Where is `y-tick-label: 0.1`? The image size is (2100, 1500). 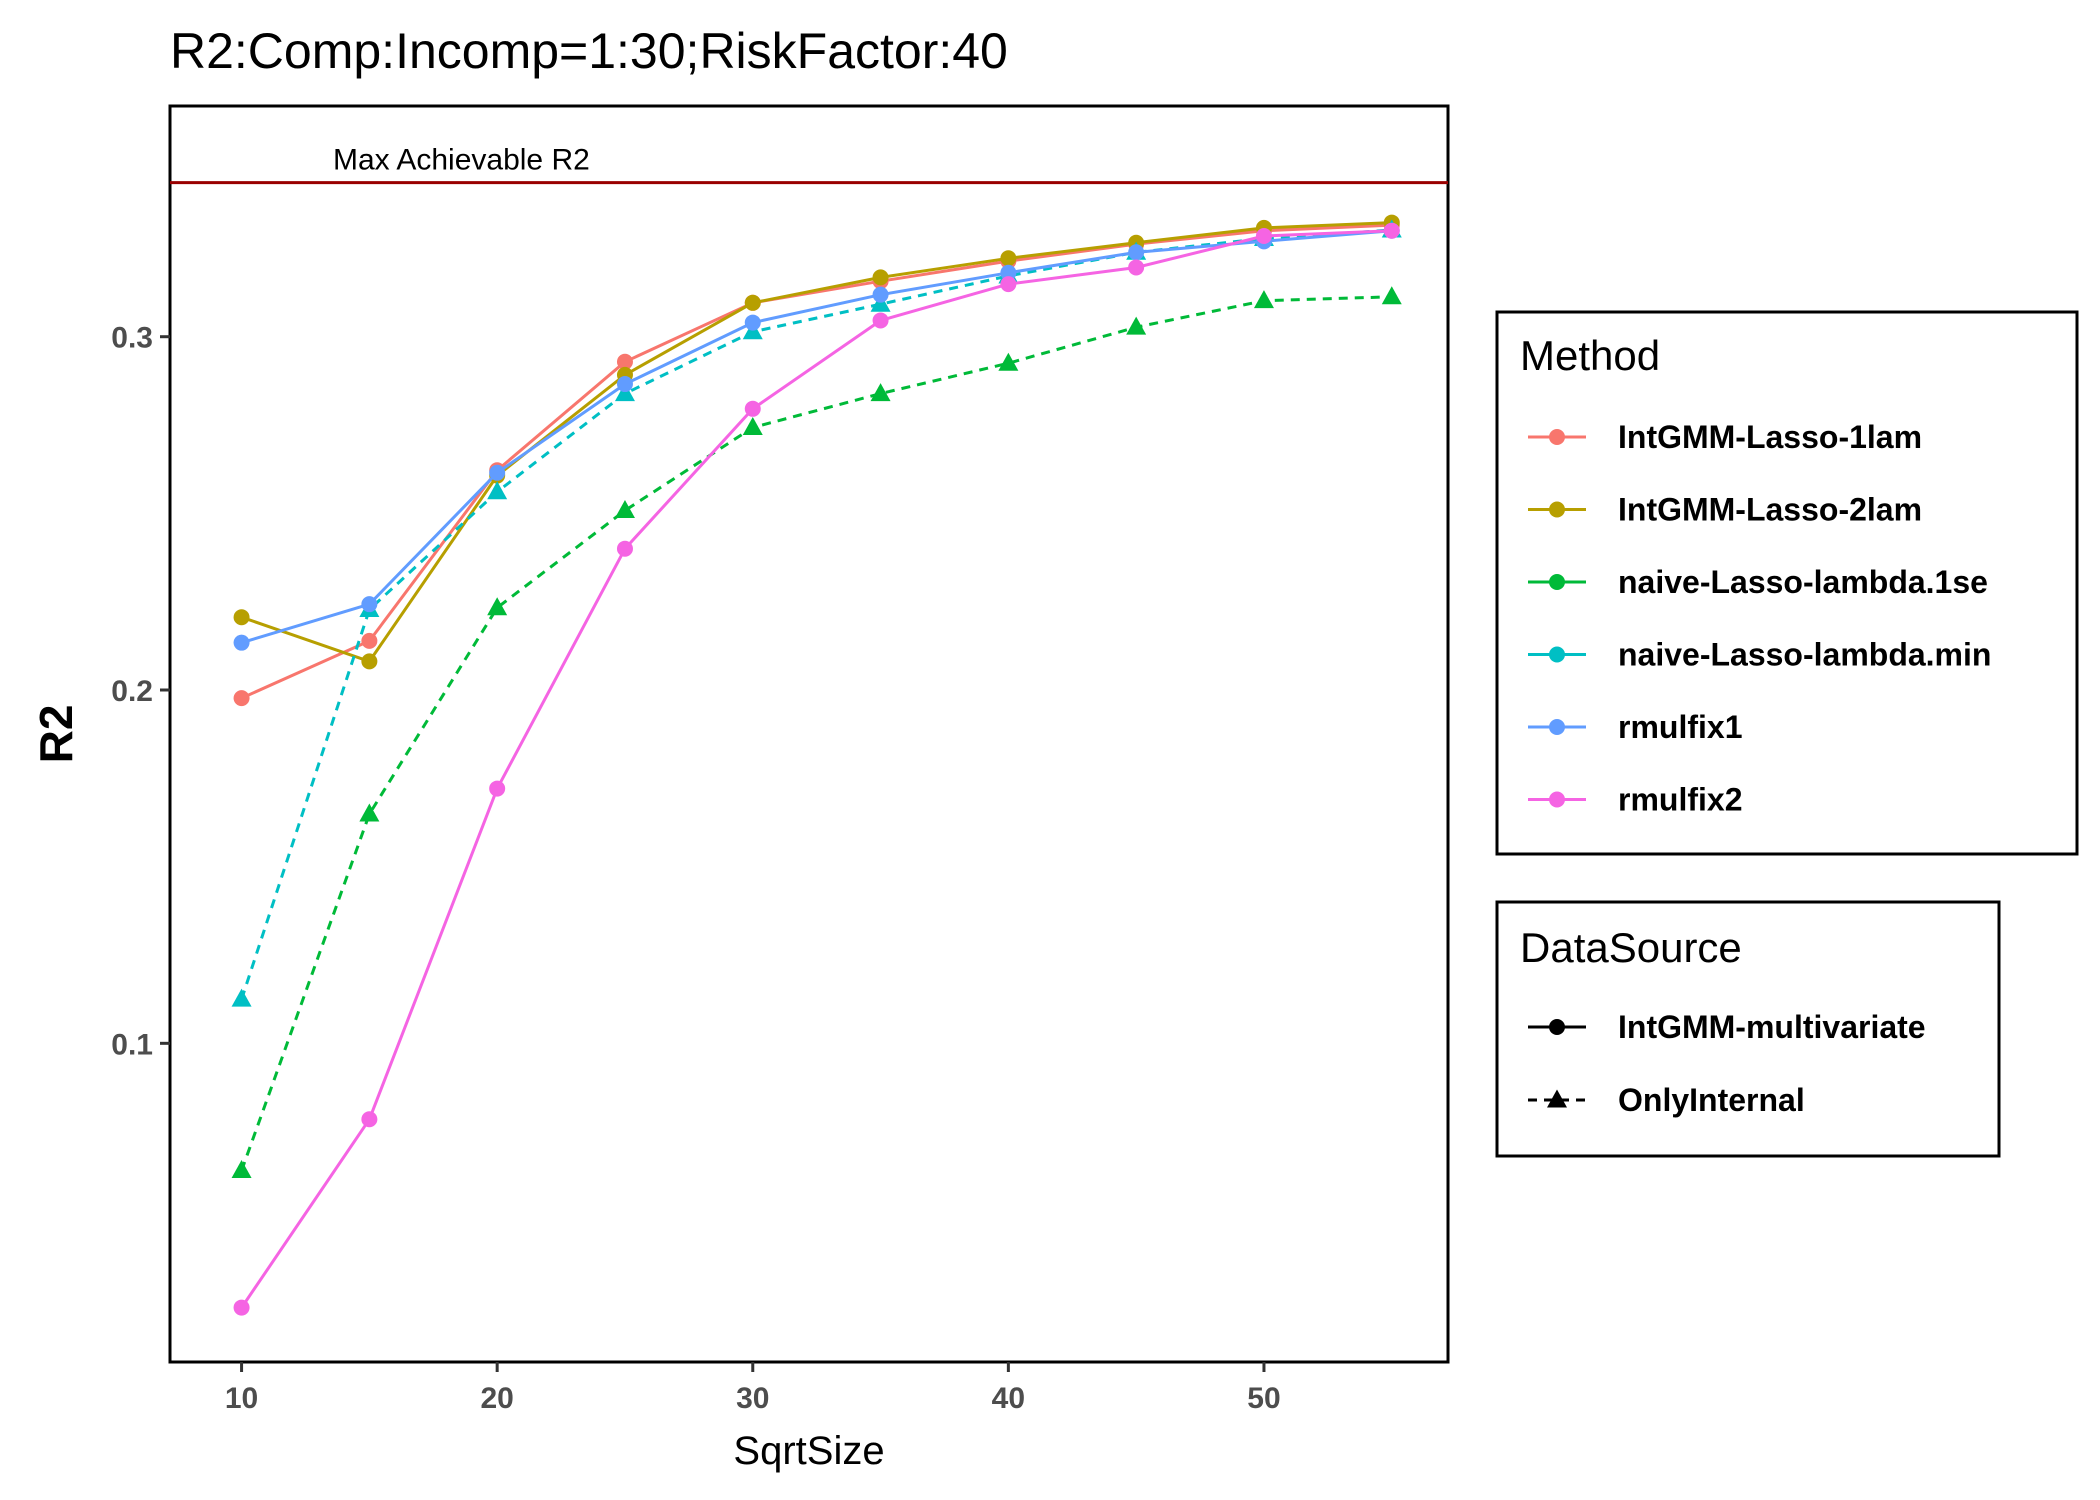 y-tick-label: 0.1 is located at coordinates (132, 1044).